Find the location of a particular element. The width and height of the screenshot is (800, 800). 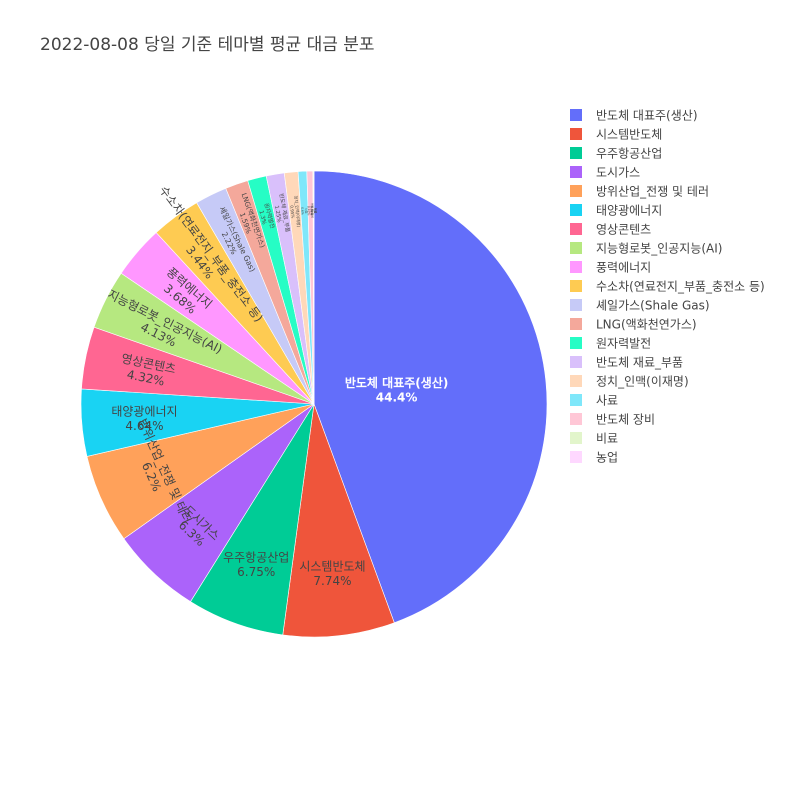

legend-label-18: 비료 is located at coordinates (607, 439).